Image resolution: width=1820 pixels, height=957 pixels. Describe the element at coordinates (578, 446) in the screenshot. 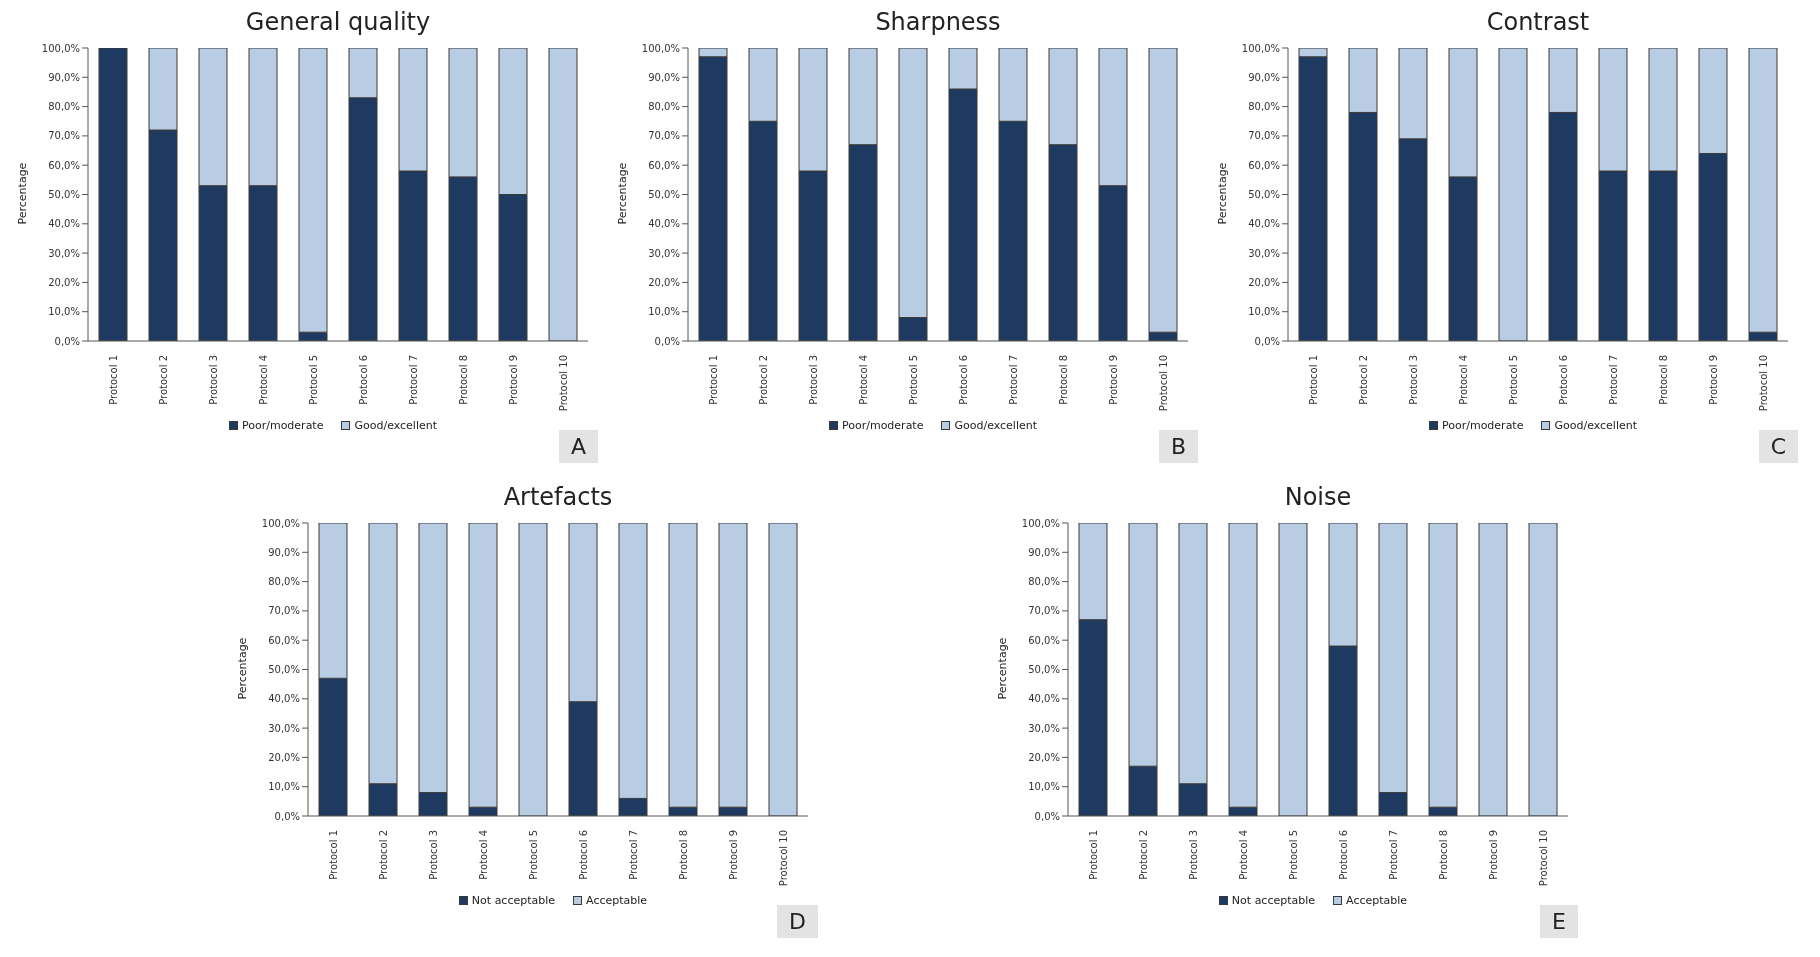

I see `text: A` at that location.